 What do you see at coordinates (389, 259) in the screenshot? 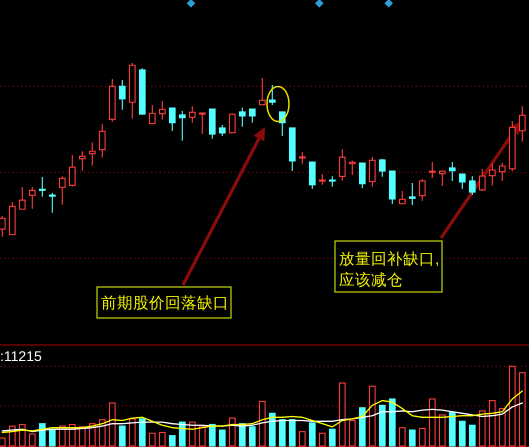
I see `text: 放量回补缺口,` at bounding box center [389, 259].